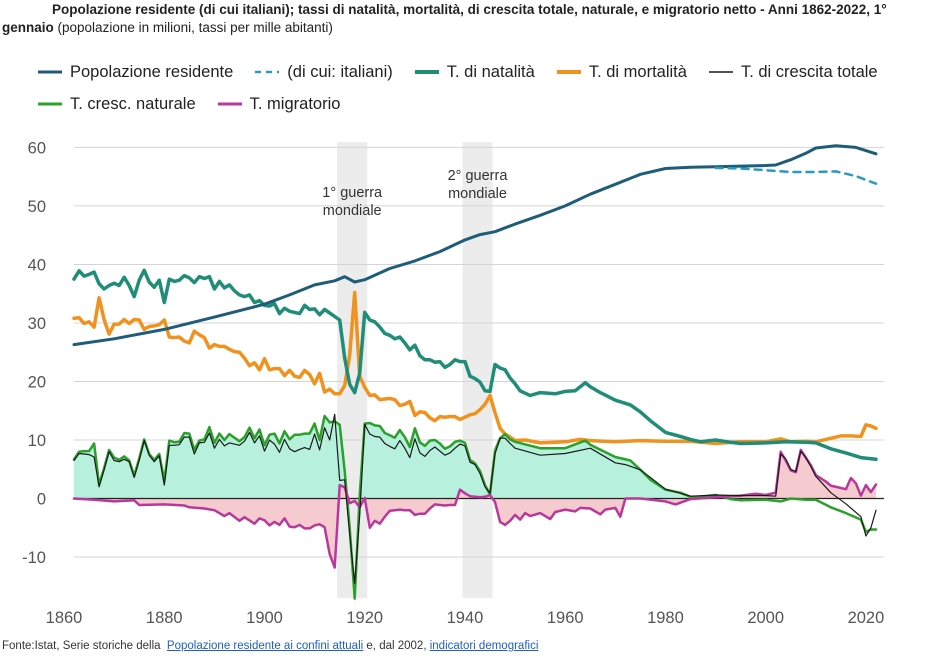 This screenshot has width=933, height=657. What do you see at coordinates (352, 211) in the screenshot?
I see `war-label-0: mondiale` at bounding box center [352, 211].